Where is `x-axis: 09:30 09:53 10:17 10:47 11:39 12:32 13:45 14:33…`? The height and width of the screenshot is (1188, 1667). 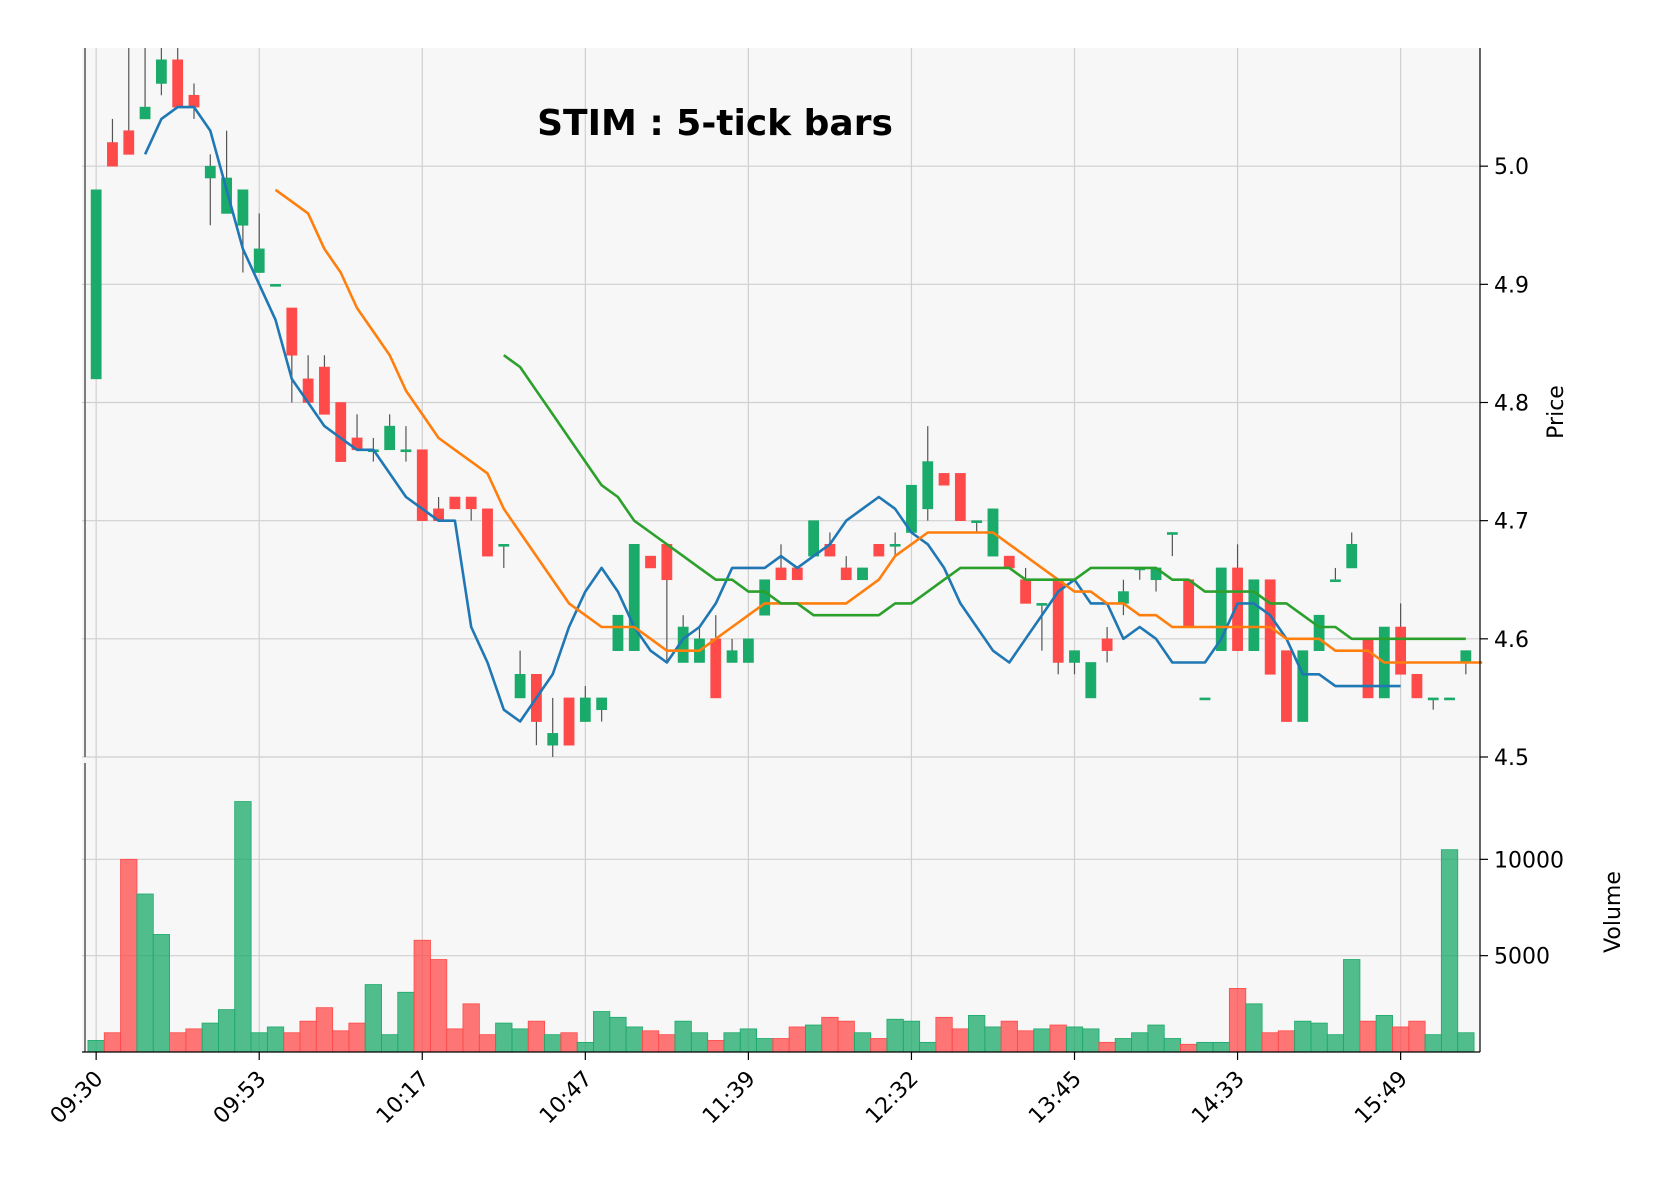
x-axis: 09:30 09:53 10:17 10:47 11:39 12:32 13:45 14:33… is located at coordinates (763, 1090).